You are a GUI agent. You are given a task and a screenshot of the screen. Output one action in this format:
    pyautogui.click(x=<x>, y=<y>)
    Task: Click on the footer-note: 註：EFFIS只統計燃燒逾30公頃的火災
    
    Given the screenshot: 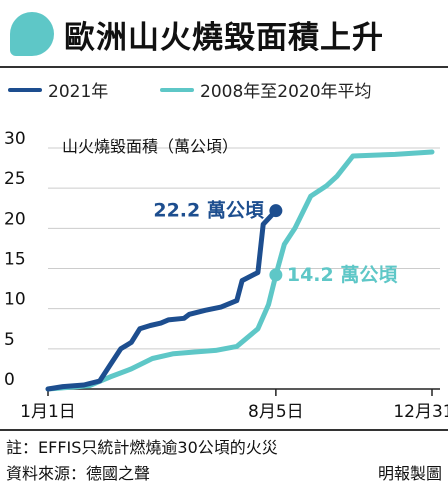 What is the action you would take?
    pyautogui.click(x=142, y=447)
    